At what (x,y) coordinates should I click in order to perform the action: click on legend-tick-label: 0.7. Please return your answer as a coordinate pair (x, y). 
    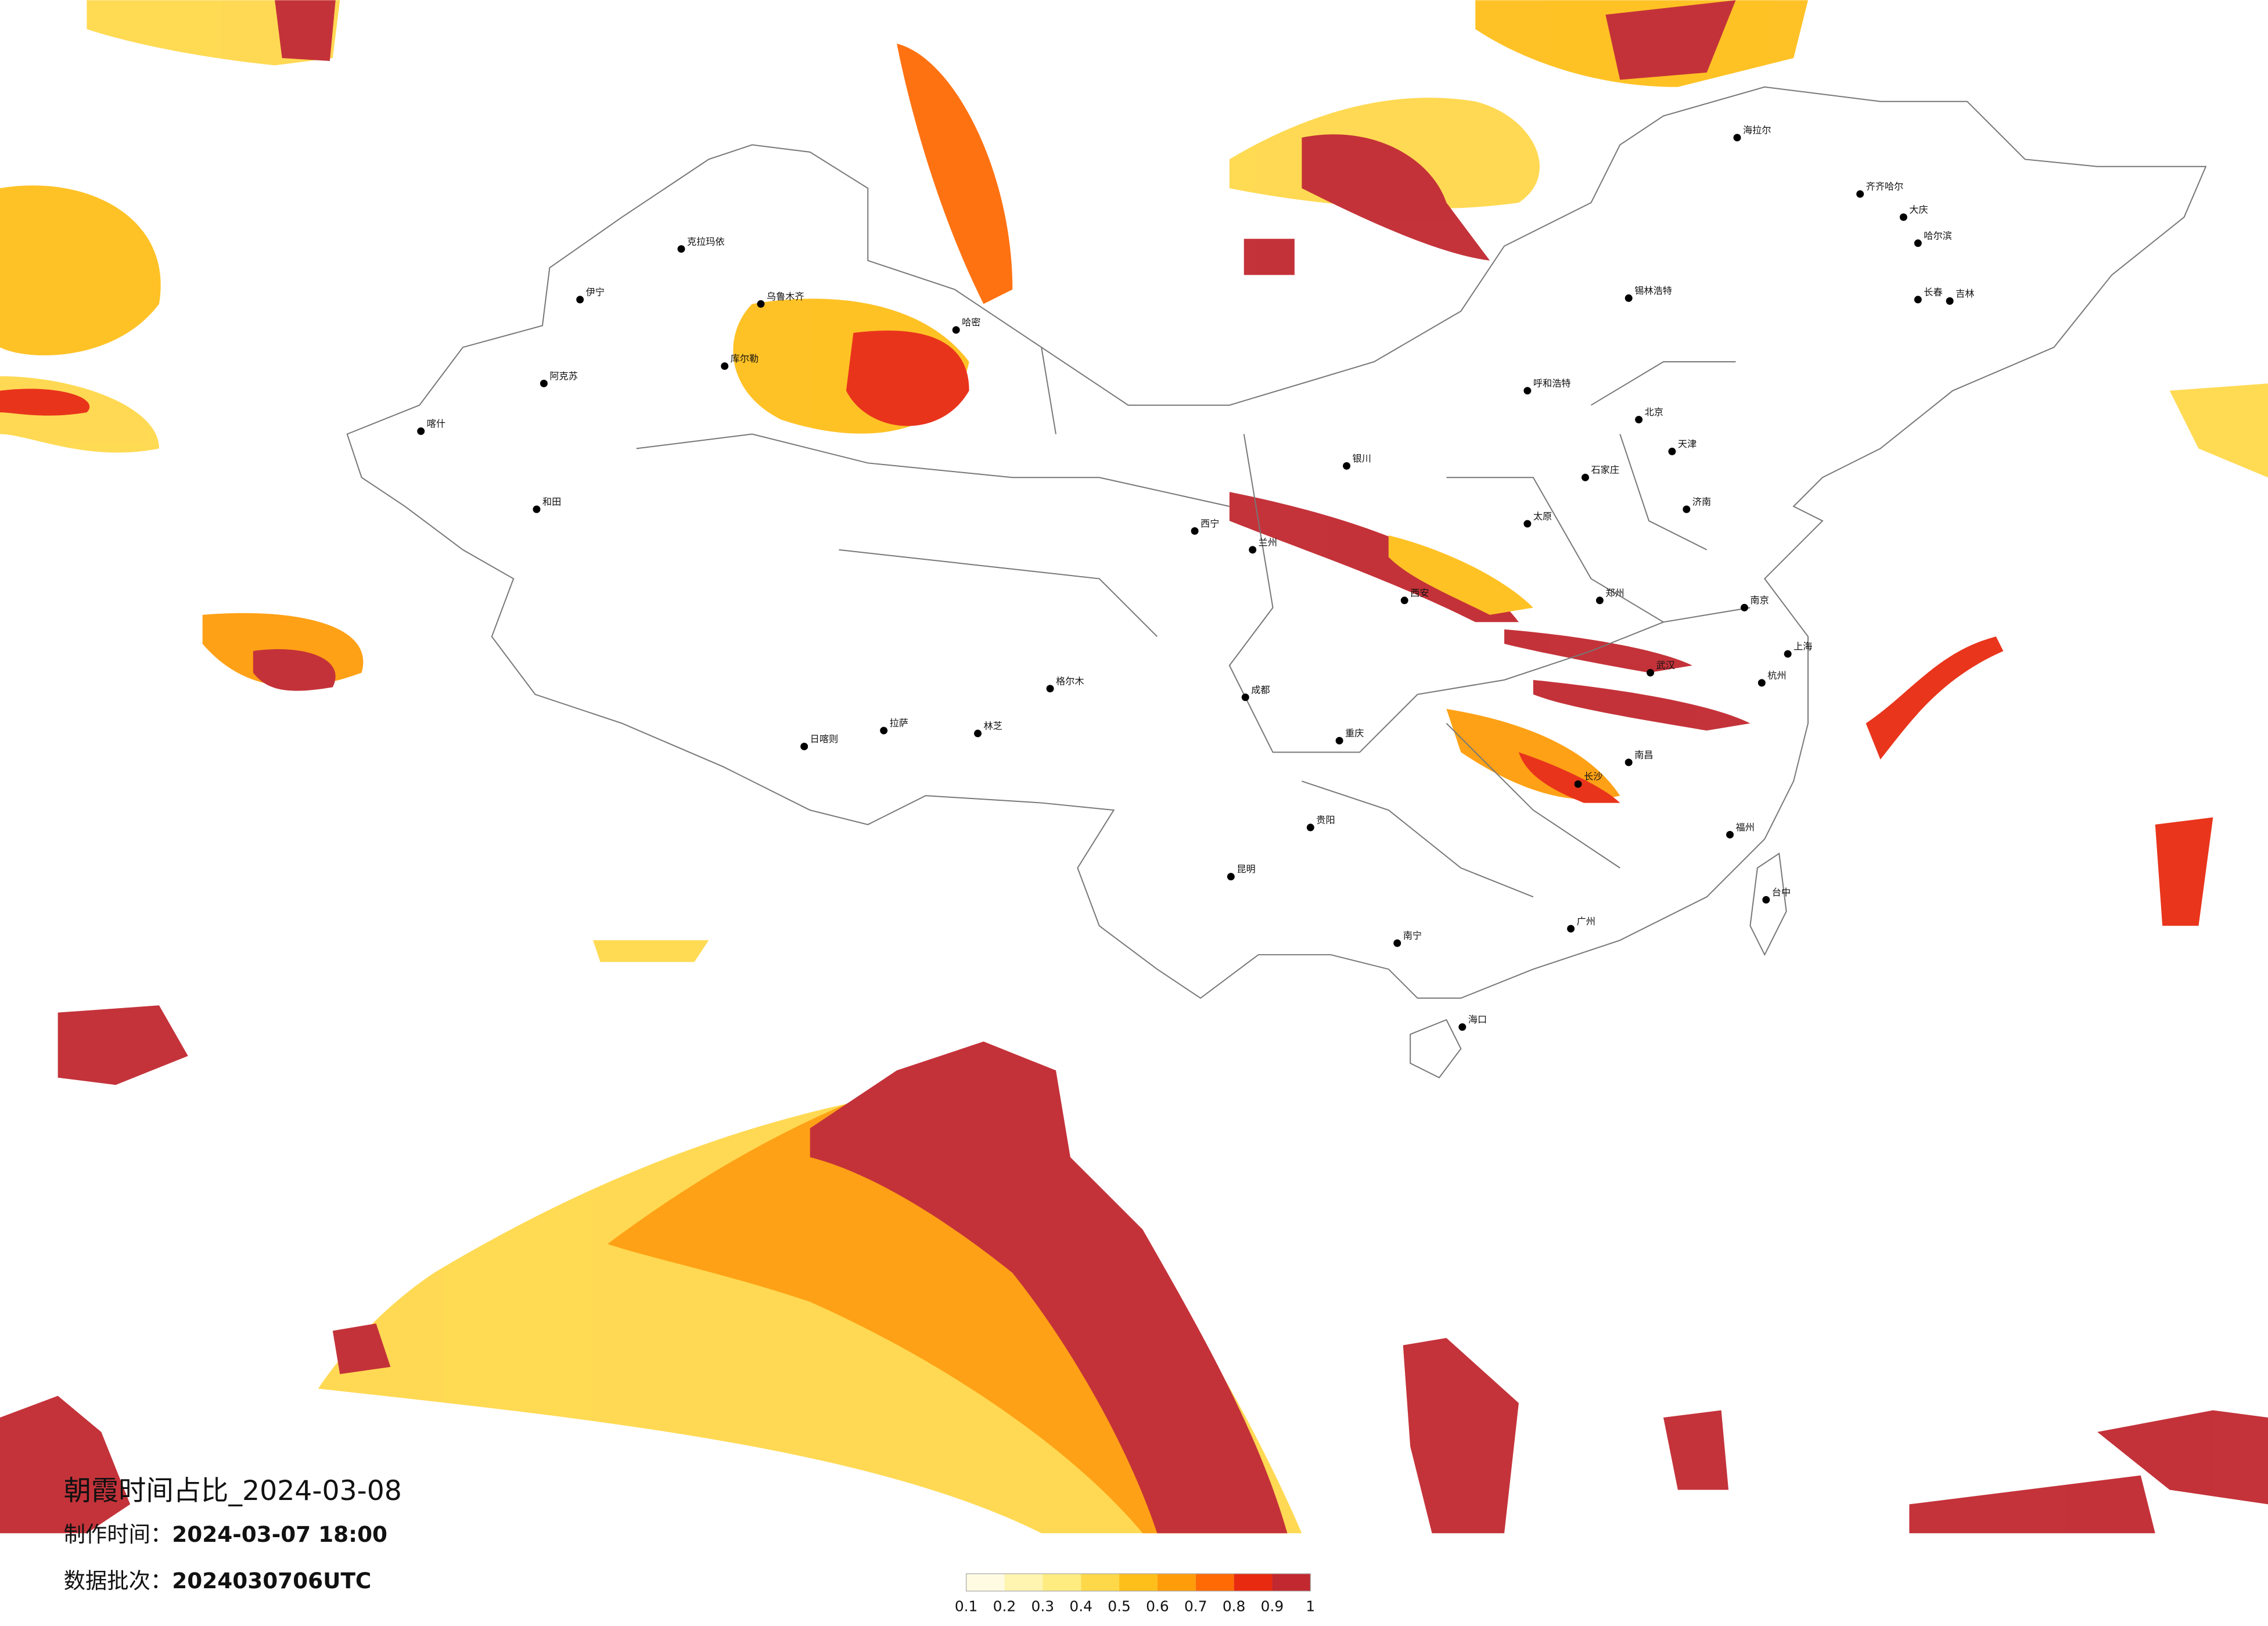
    Looking at the image, I should click on (1195, 1606).